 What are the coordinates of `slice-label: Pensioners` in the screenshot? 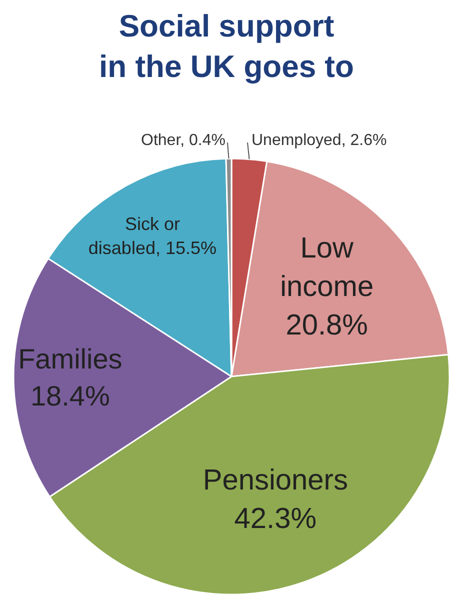 It's located at (275, 480).